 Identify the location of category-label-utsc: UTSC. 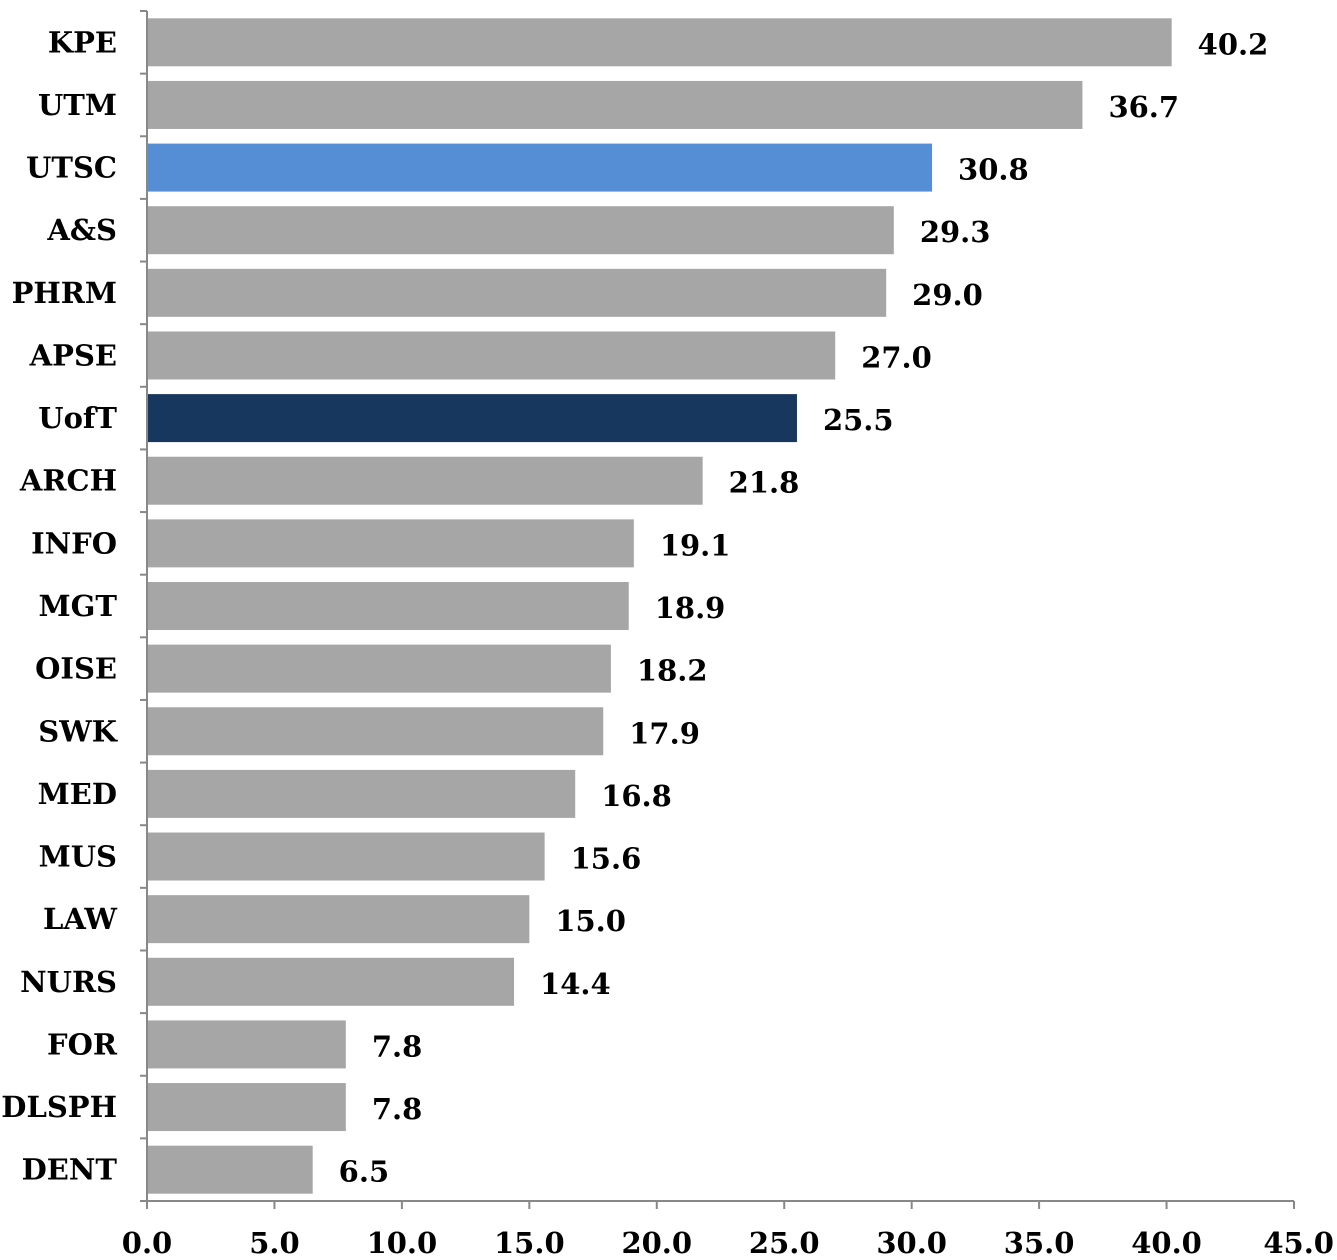
(71, 168).